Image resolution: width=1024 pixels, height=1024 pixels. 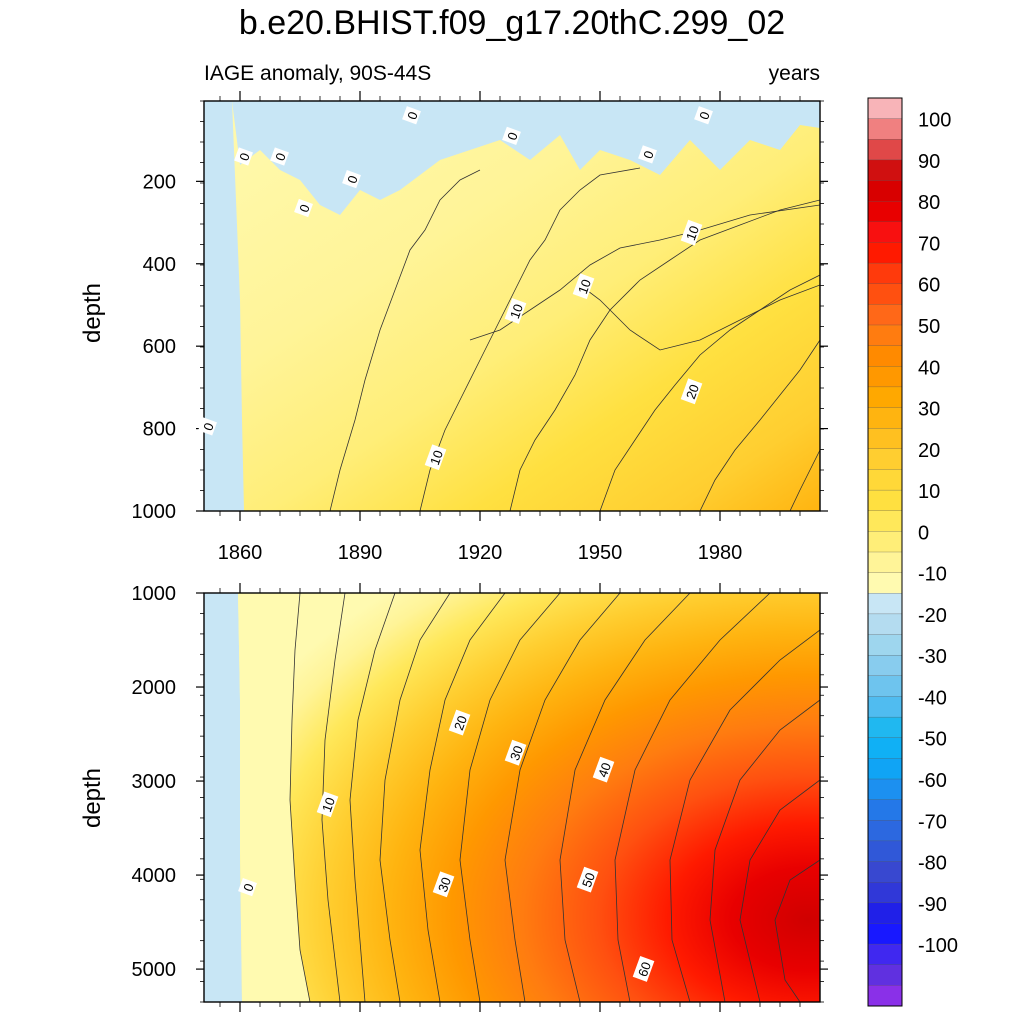 I want to click on colorbar-frame, so click(x=885, y=552).